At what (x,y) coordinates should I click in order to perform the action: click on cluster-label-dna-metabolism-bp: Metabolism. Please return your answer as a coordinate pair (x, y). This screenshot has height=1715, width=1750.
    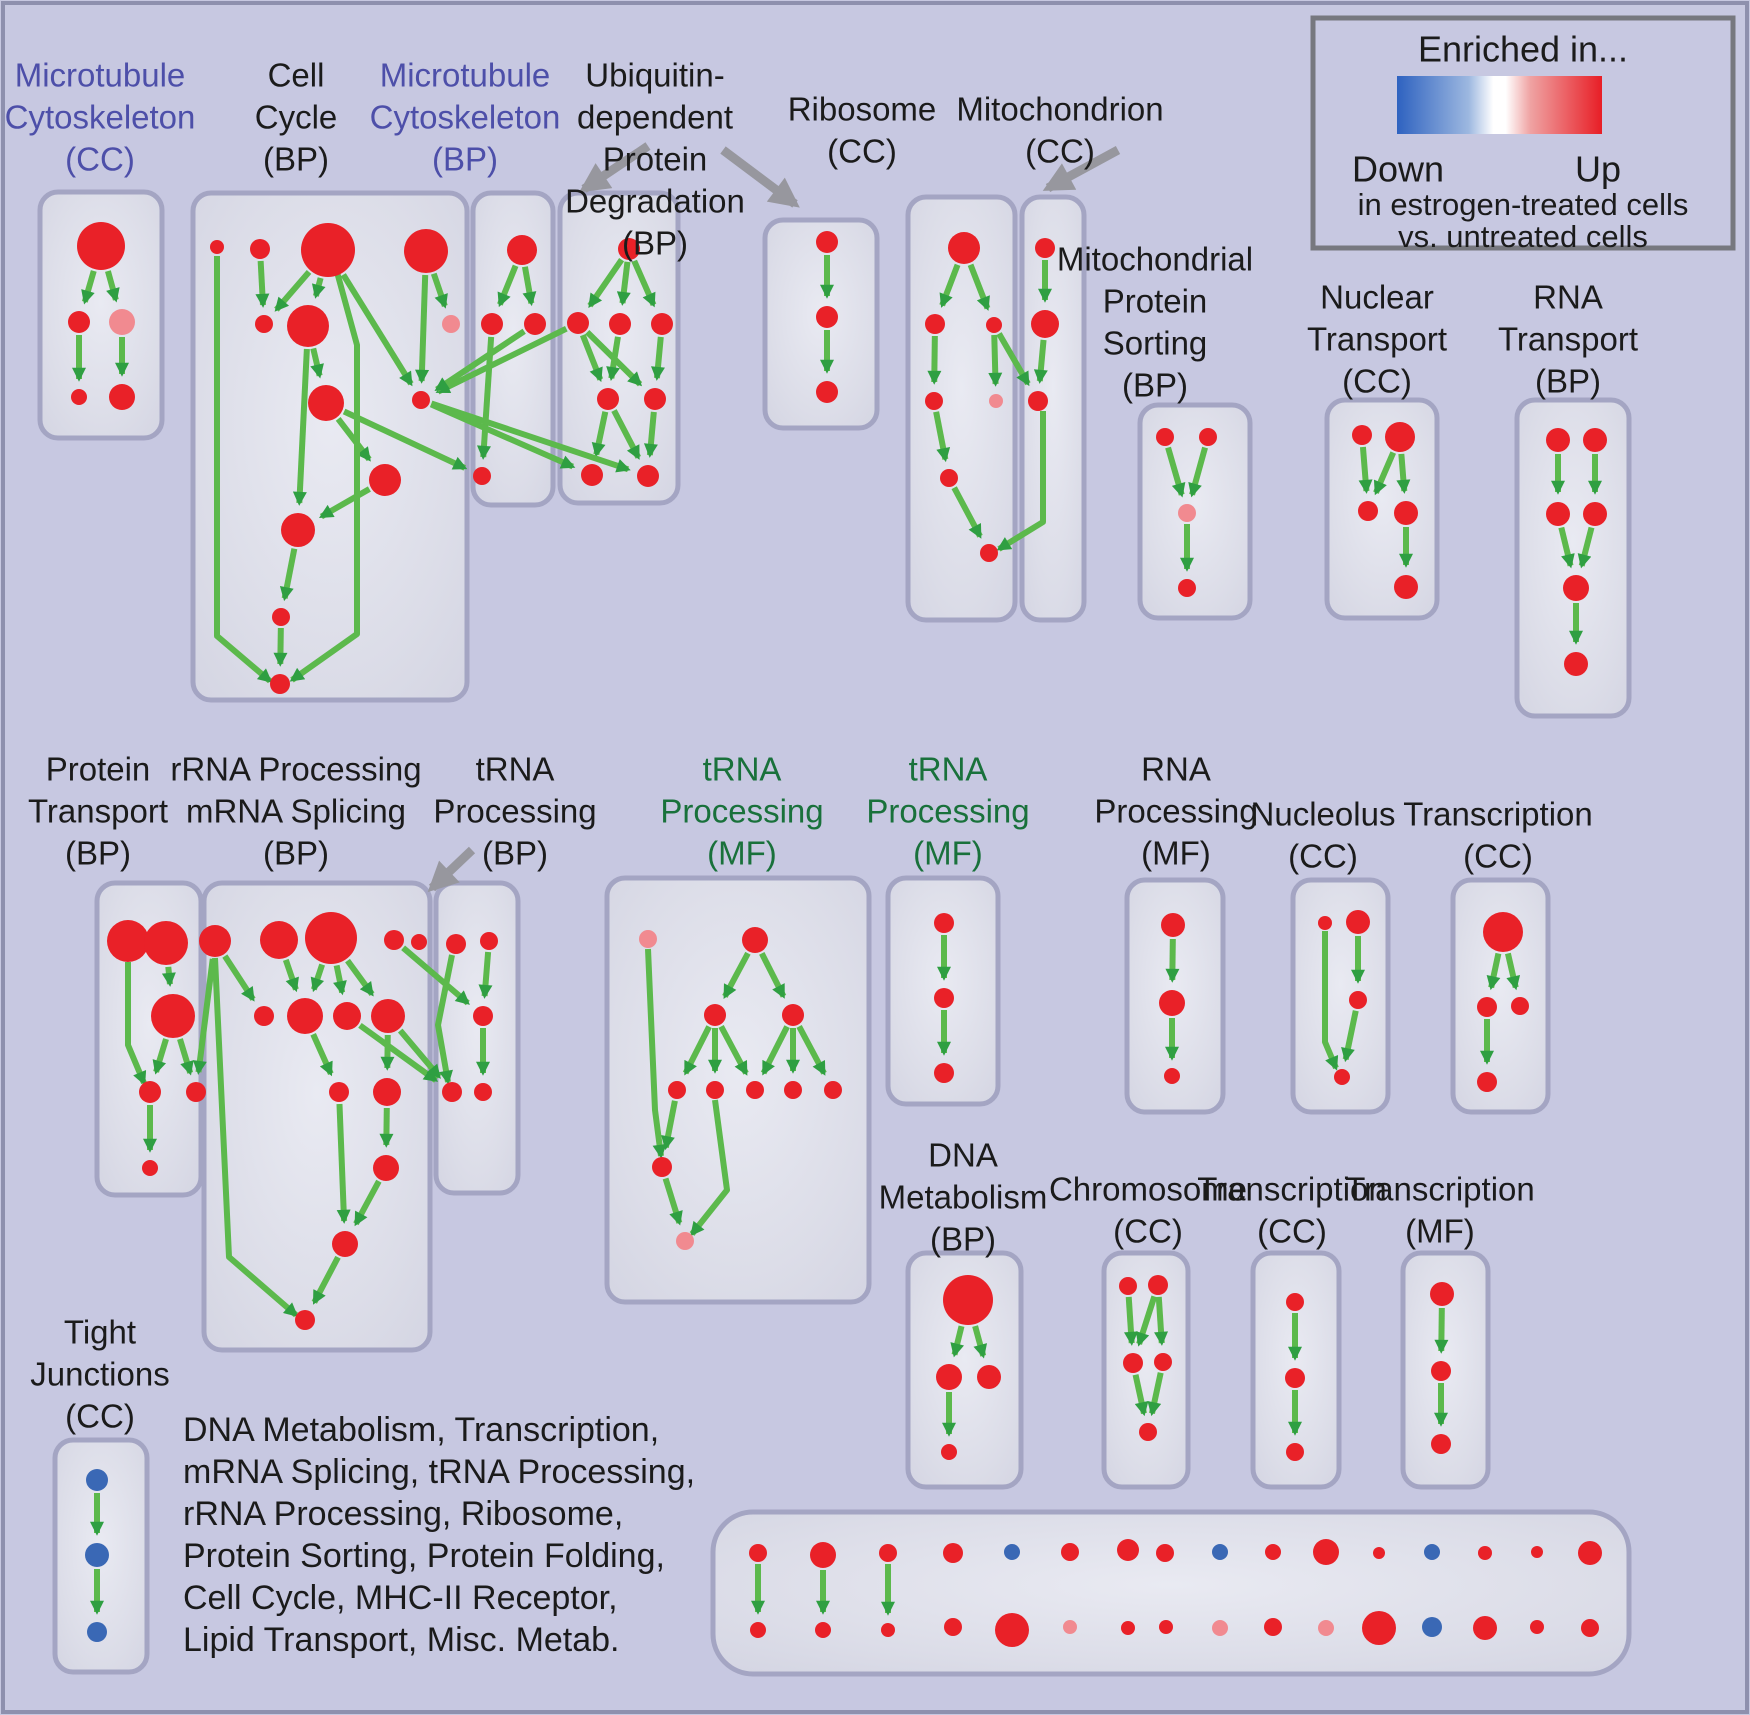
    Looking at the image, I should click on (963, 1197).